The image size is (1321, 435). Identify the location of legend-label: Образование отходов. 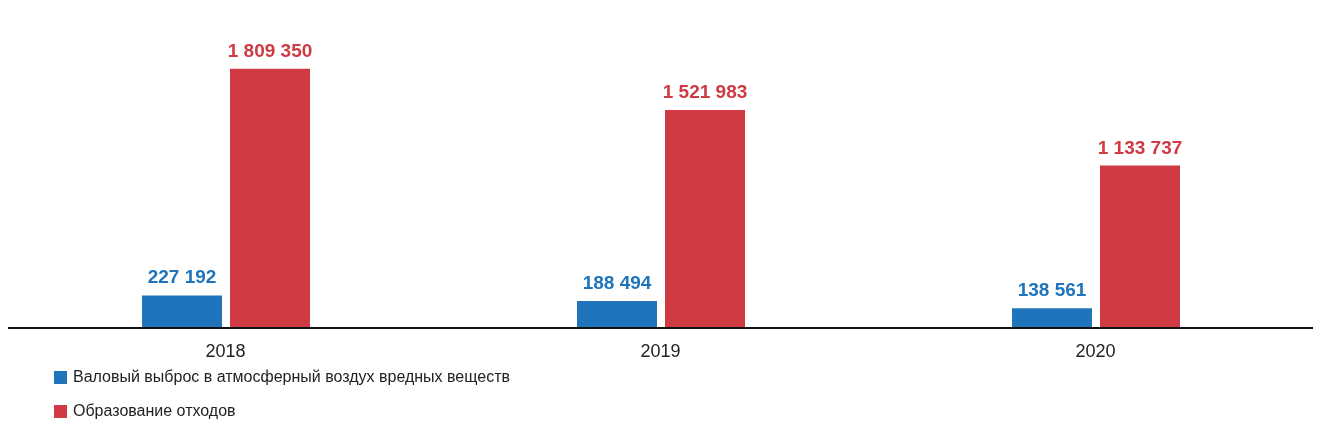
(154, 411).